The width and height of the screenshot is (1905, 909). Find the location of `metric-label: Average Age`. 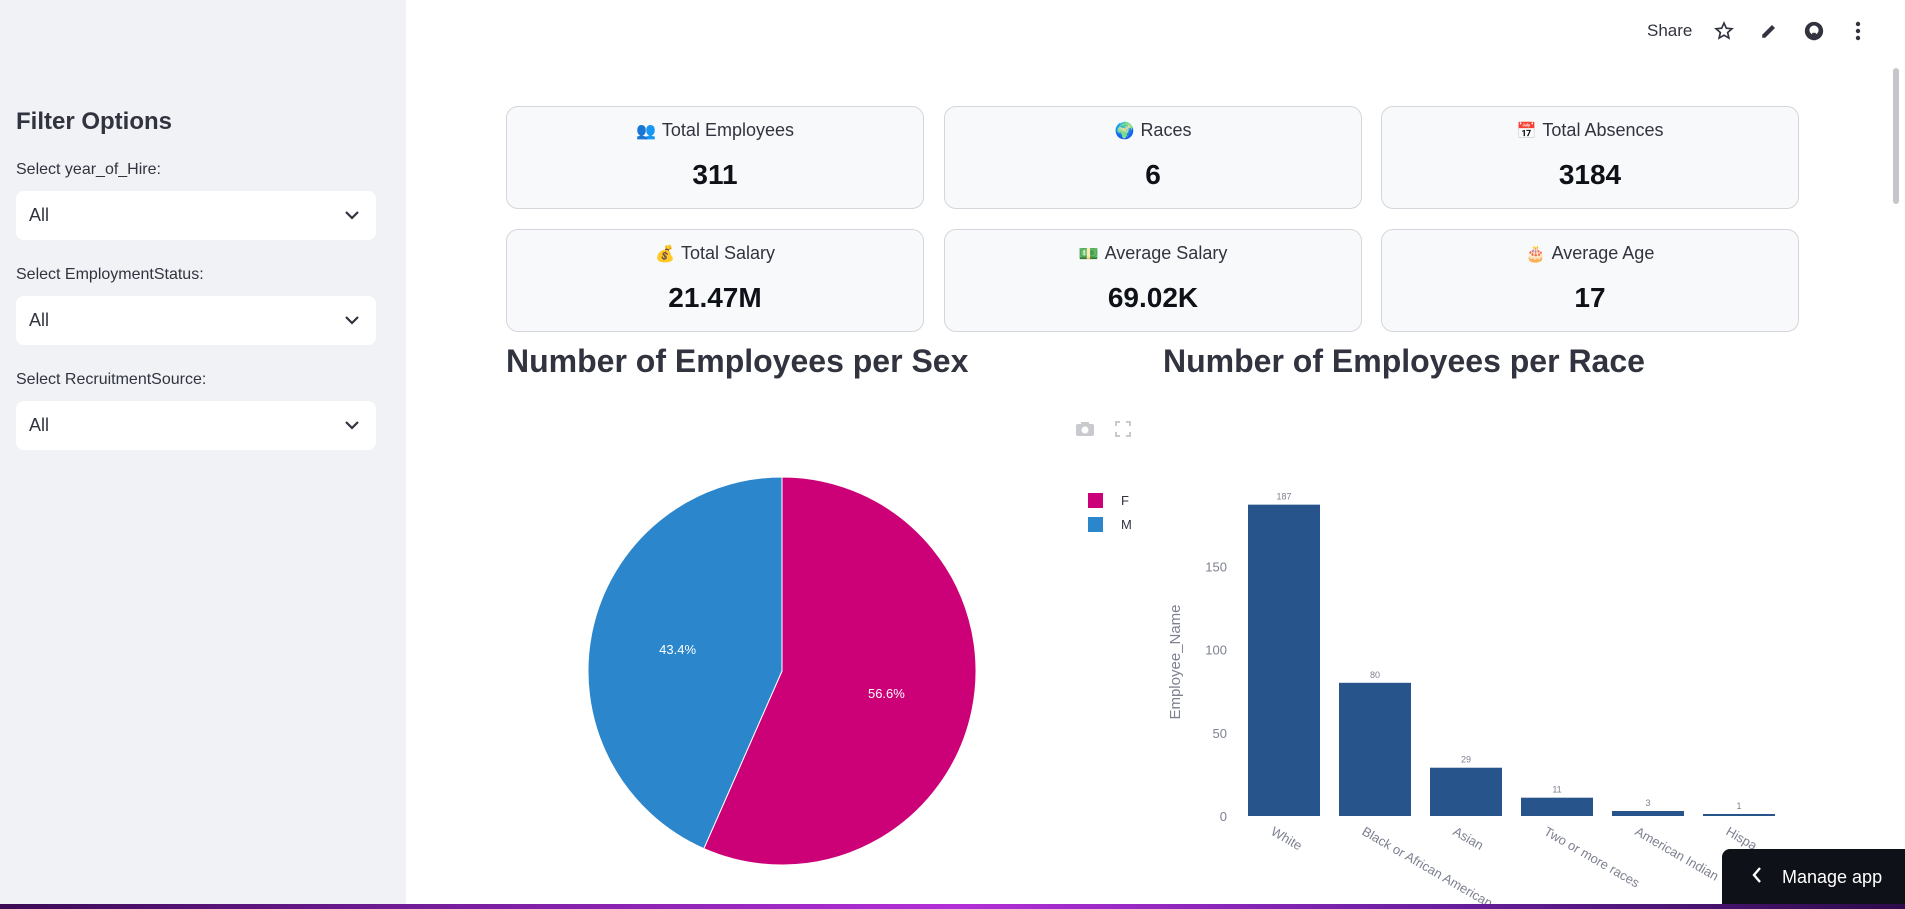

metric-label: Average Age is located at coordinates (1603, 253).